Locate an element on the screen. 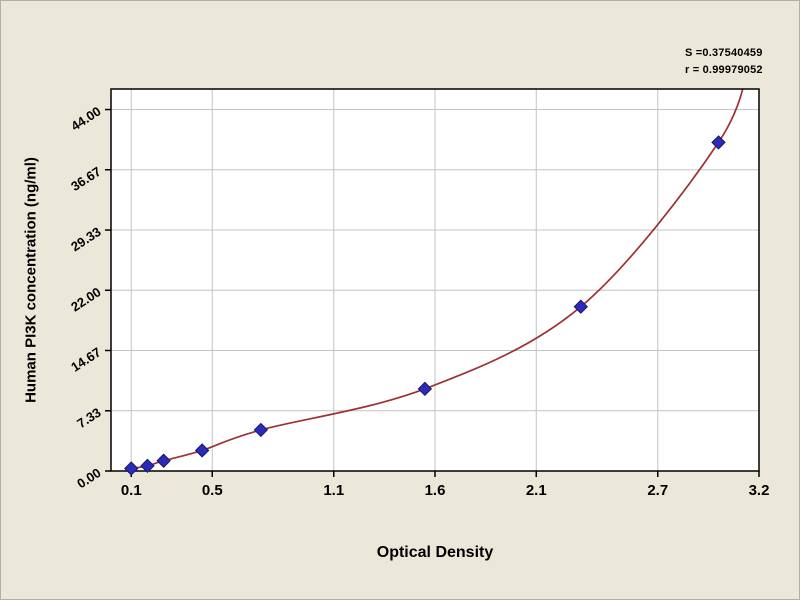 The height and width of the screenshot is (600, 800). y-tick-label: 14.67 is located at coordinates (85, 359).